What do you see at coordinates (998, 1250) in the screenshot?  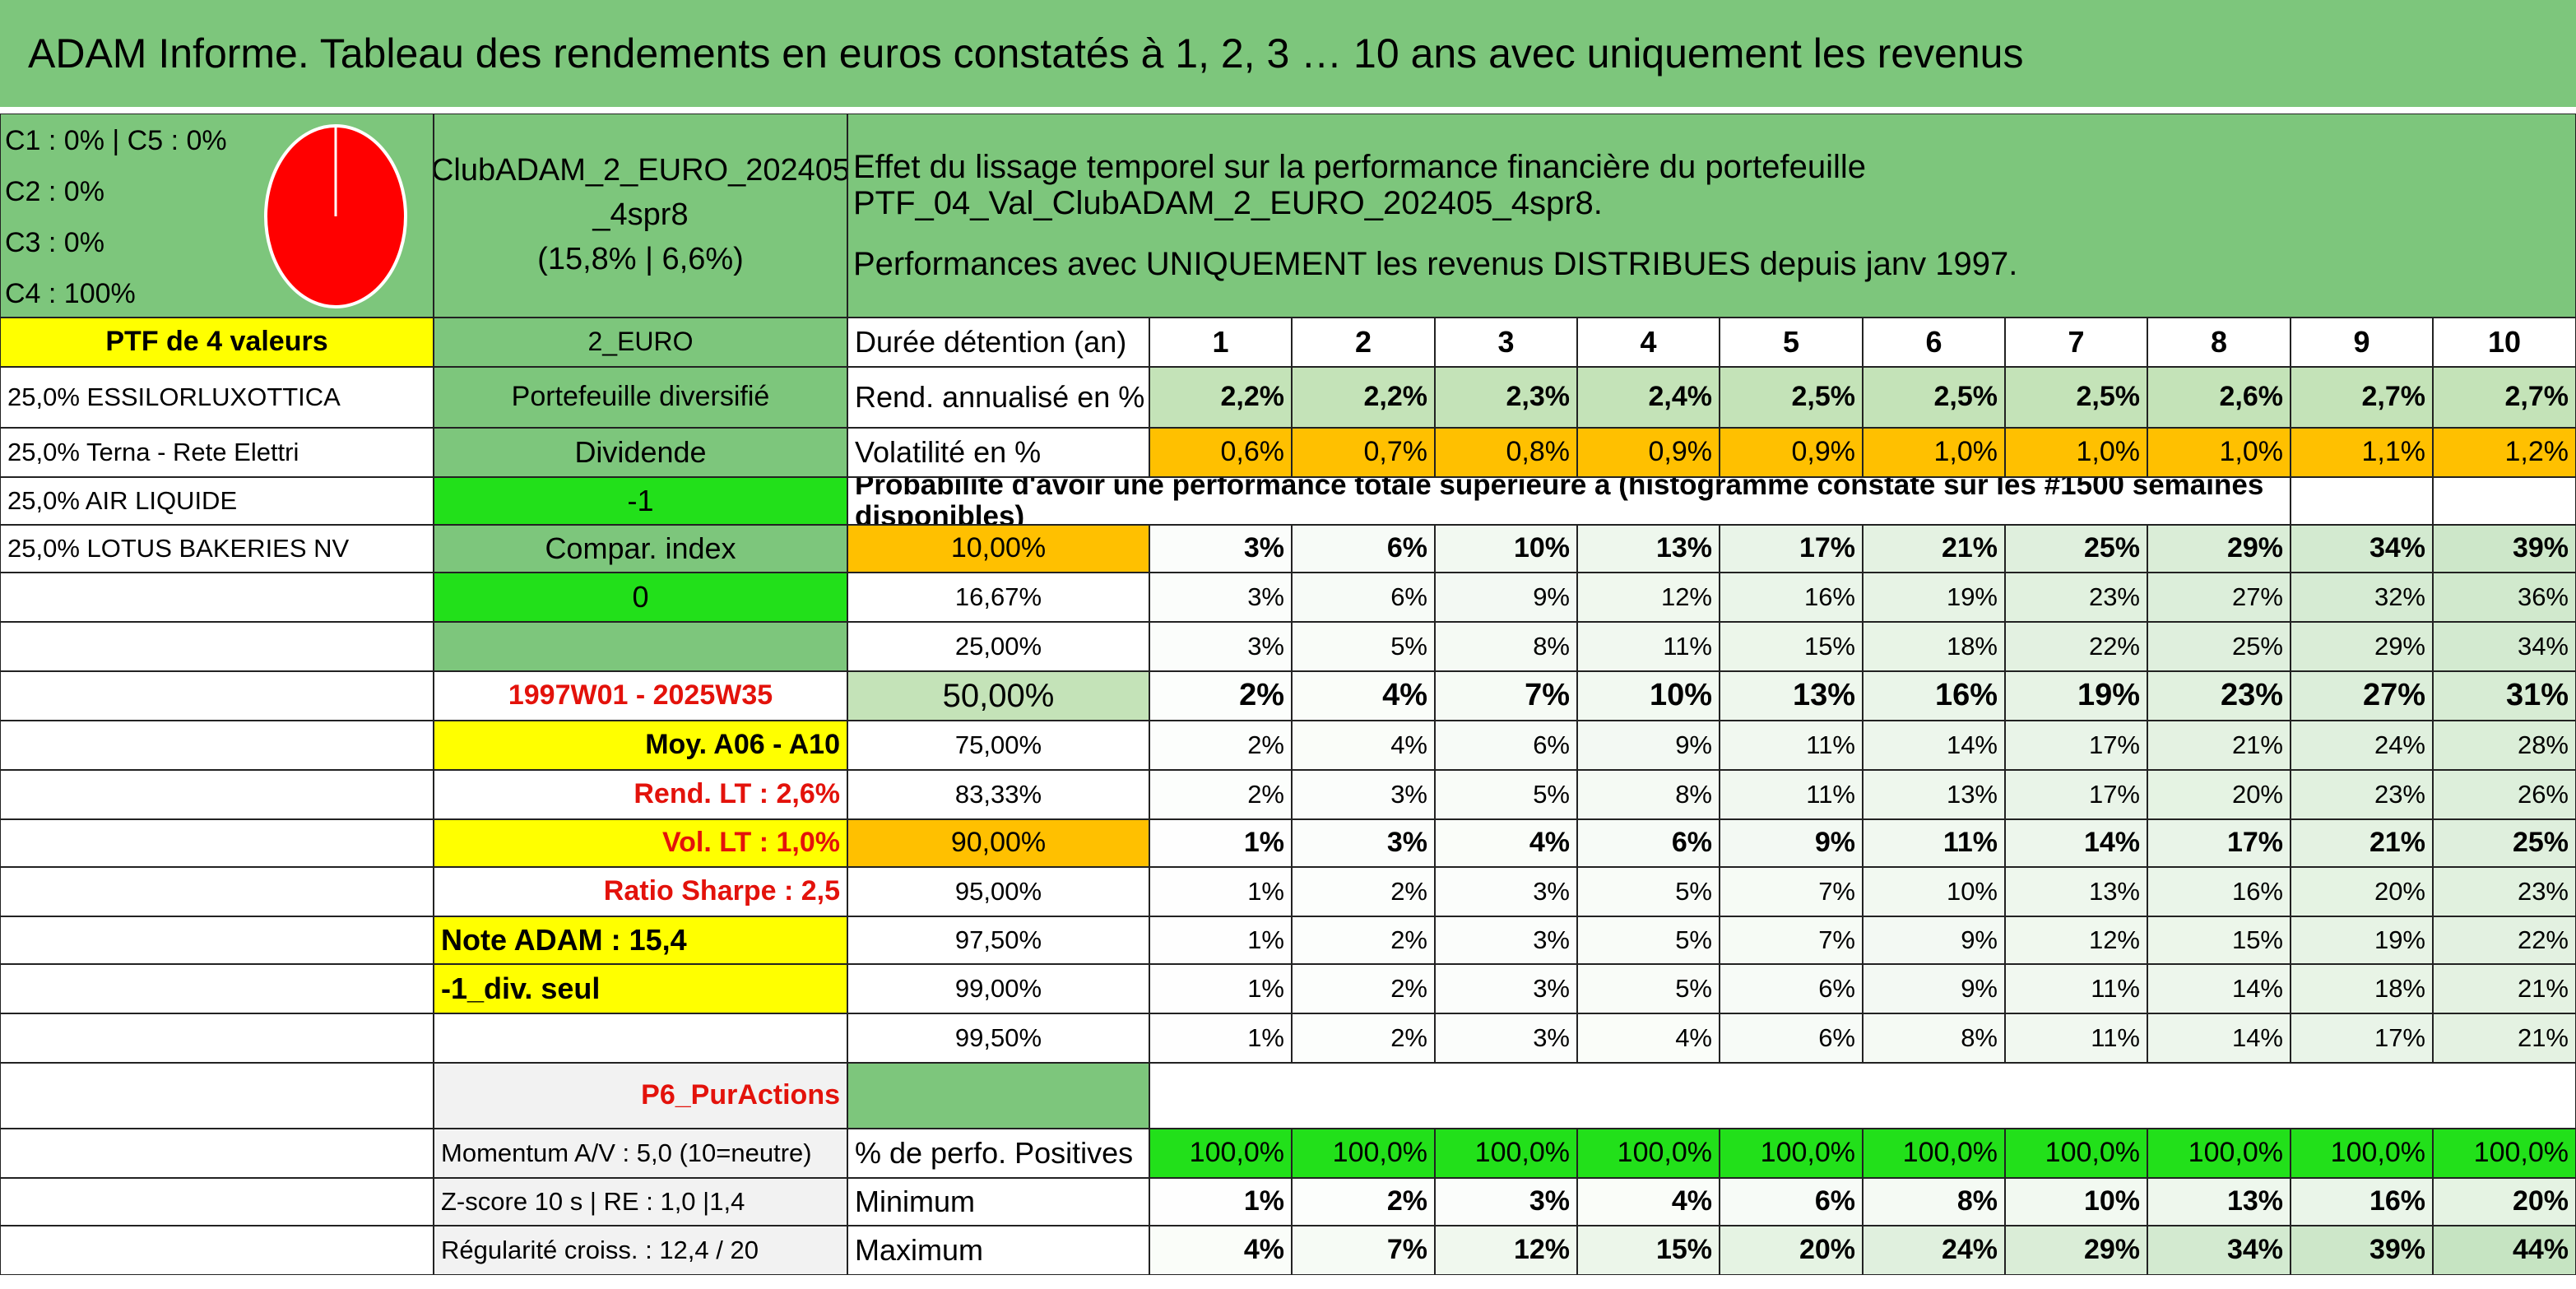 I see `maximum-label: Maximum` at bounding box center [998, 1250].